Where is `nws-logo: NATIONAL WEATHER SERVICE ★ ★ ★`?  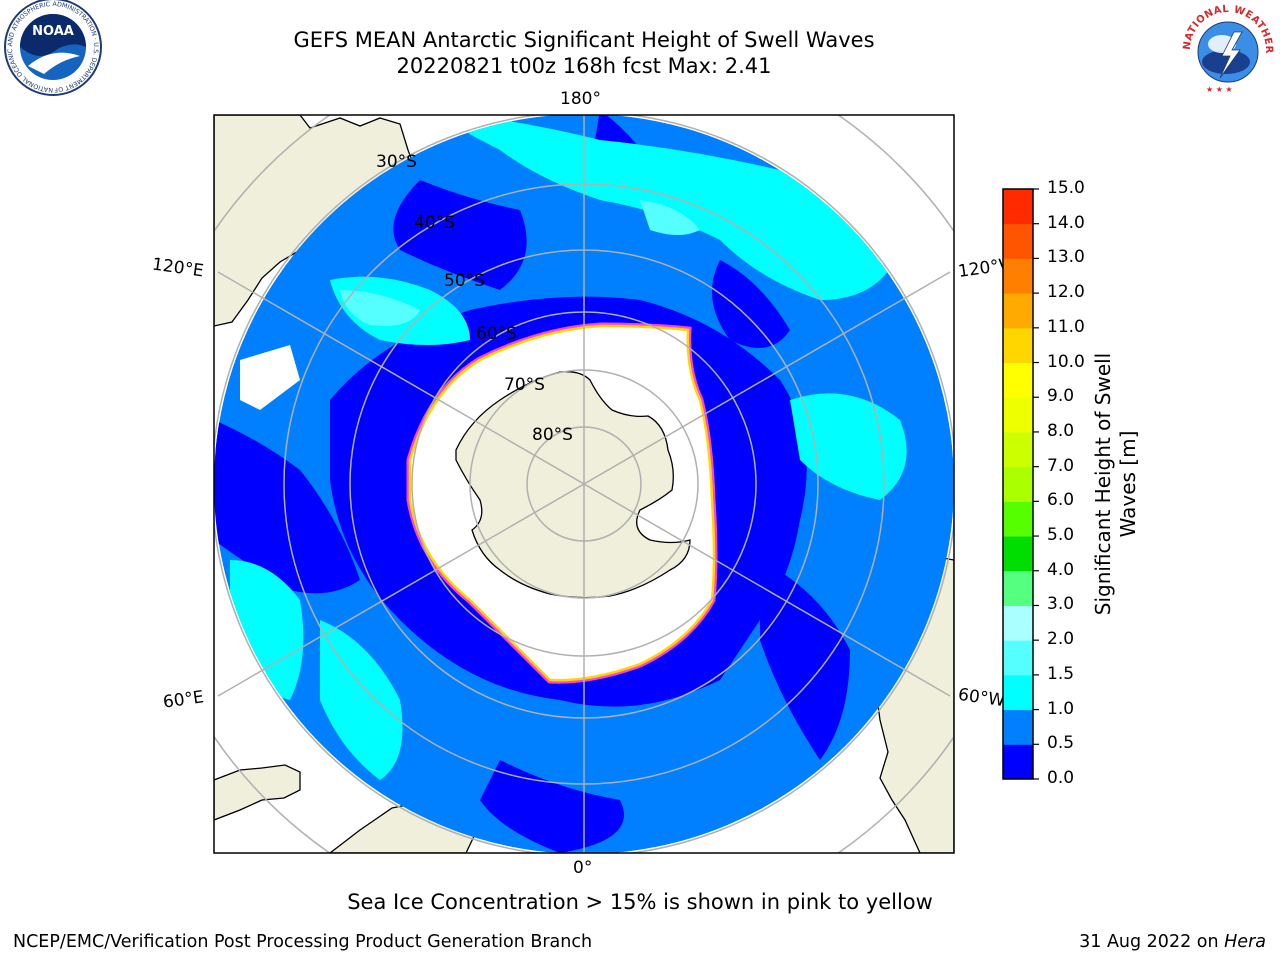
nws-logo: NATIONAL WEATHER SERVICE ★ ★ ★ is located at coordinates (1225, 48).